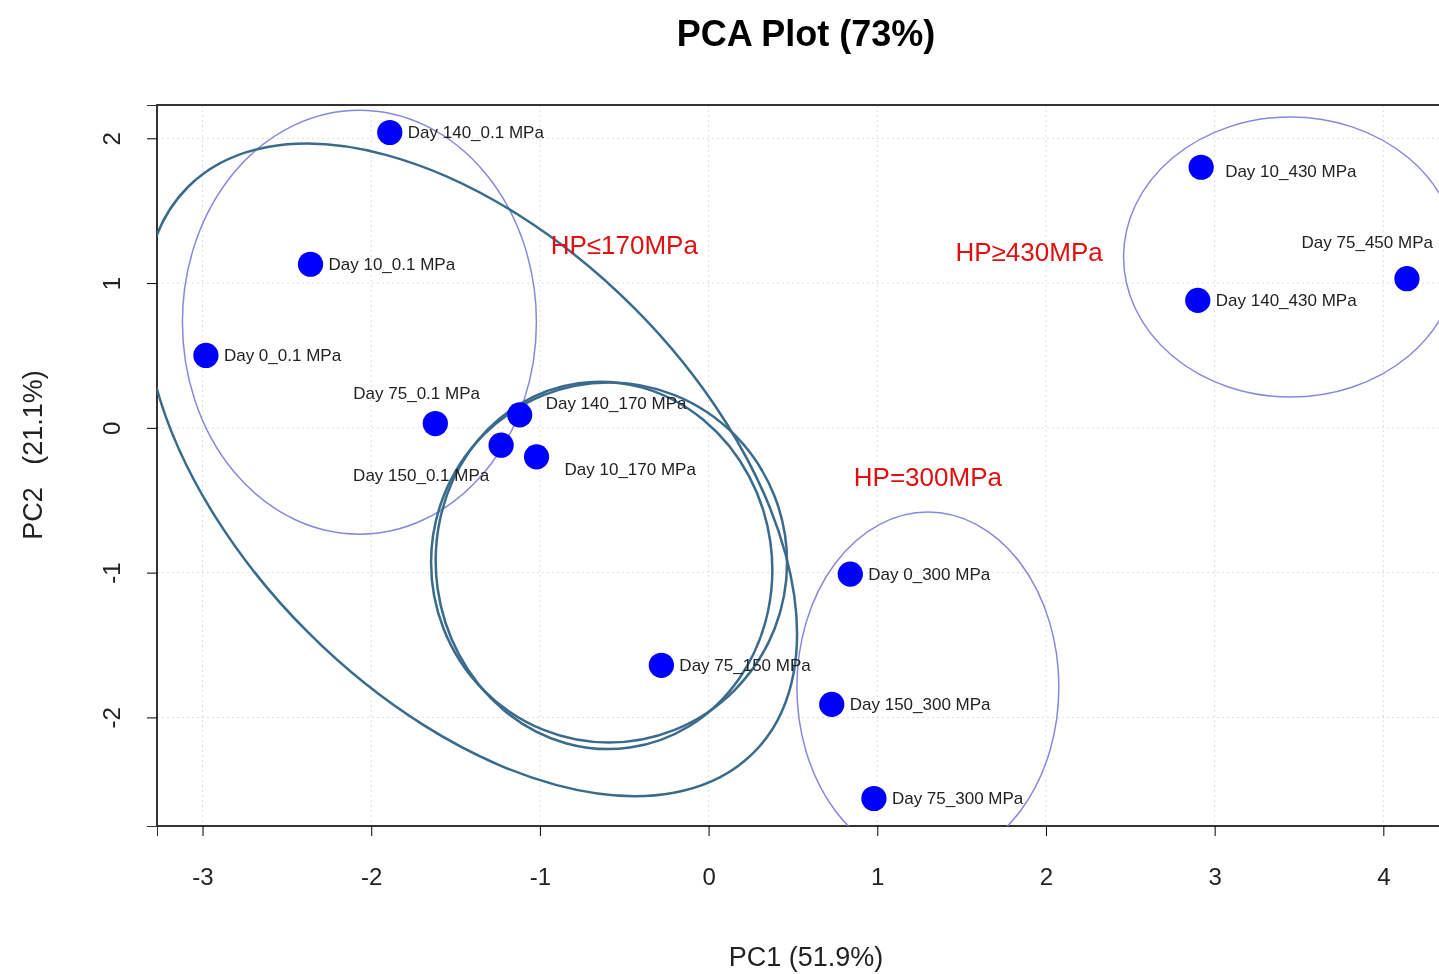  What do you see at coordinates (476, 133) in the screenshot?
I see `annotation: Day 140_0.1 MPa` at bounding box center [476, 133].